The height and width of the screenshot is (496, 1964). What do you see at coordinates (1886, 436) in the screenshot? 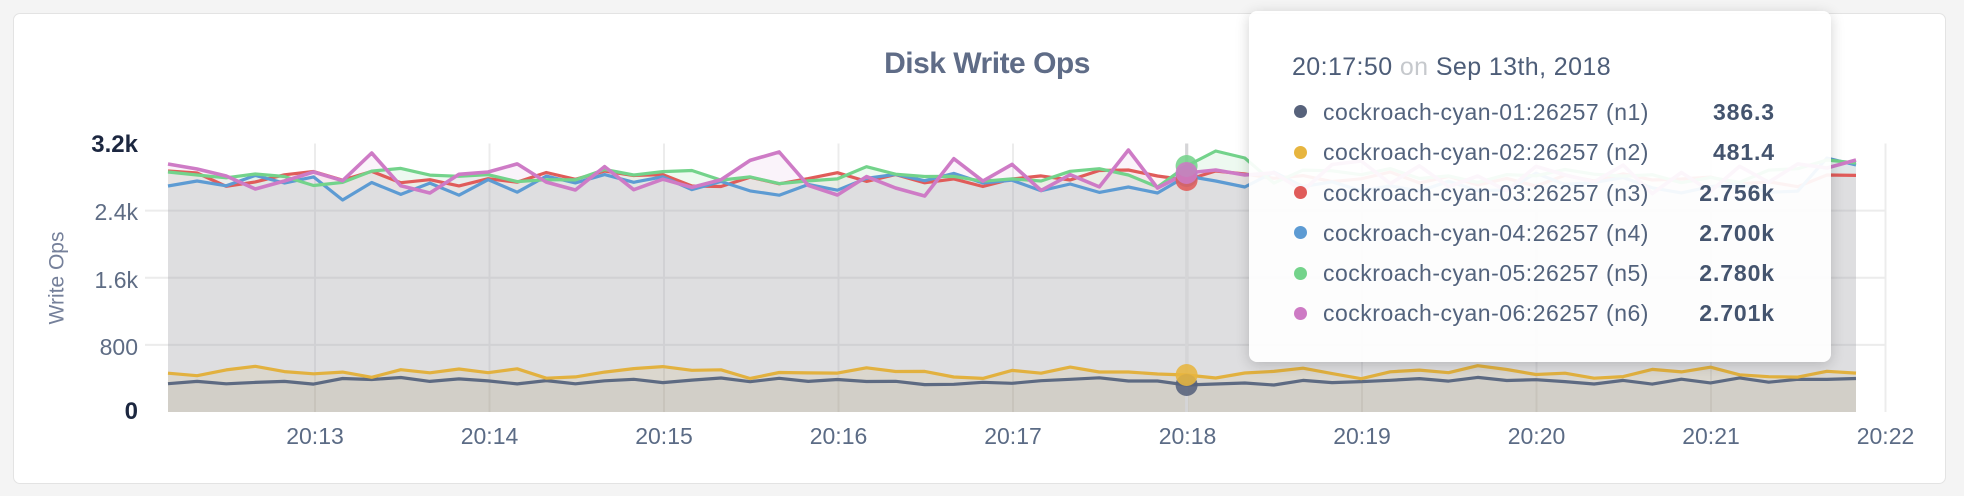
I see `svg-text: 20:22` at bounding box center [1886, 436].